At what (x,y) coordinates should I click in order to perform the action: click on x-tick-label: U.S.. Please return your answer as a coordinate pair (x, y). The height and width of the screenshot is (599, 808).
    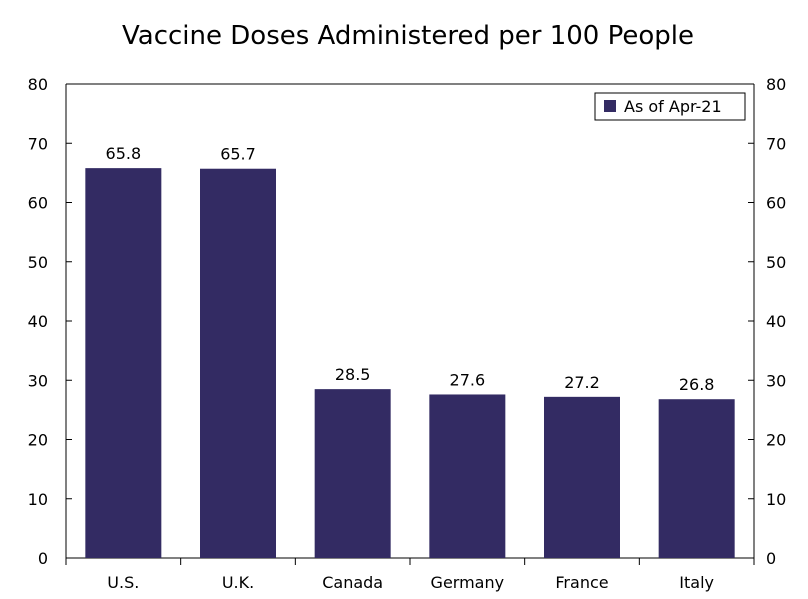
    Looking at the image, I should click on (123, 582).